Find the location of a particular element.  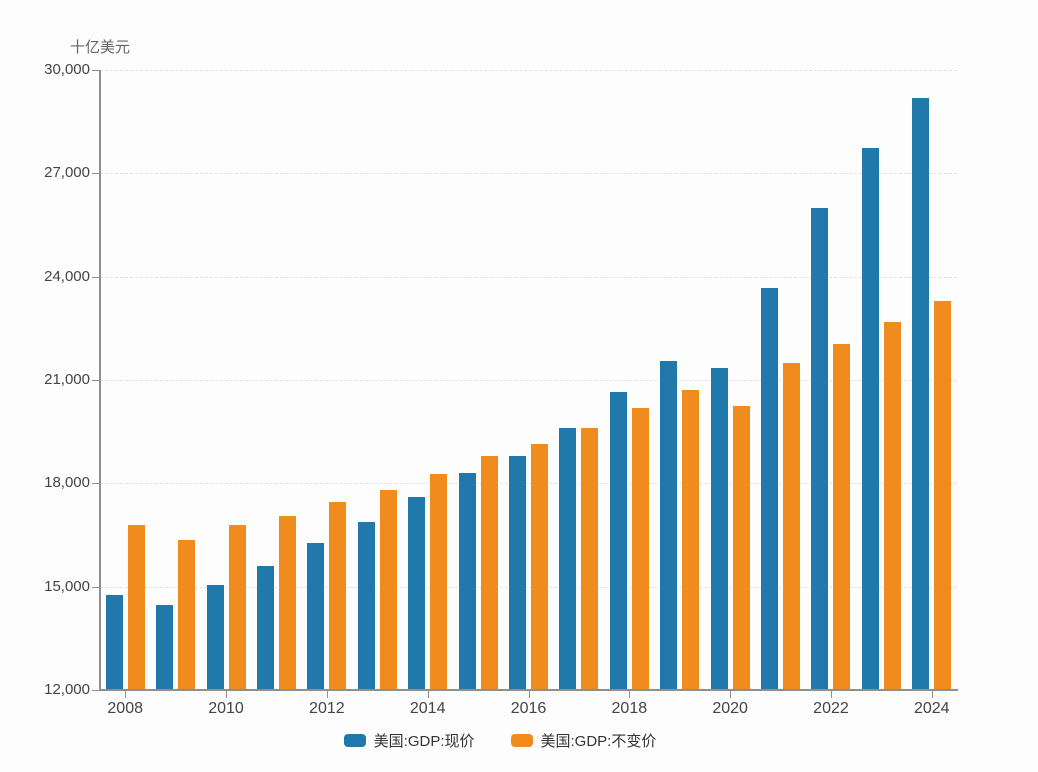

bar-s1-2011 is located at coordinates (287, 602).